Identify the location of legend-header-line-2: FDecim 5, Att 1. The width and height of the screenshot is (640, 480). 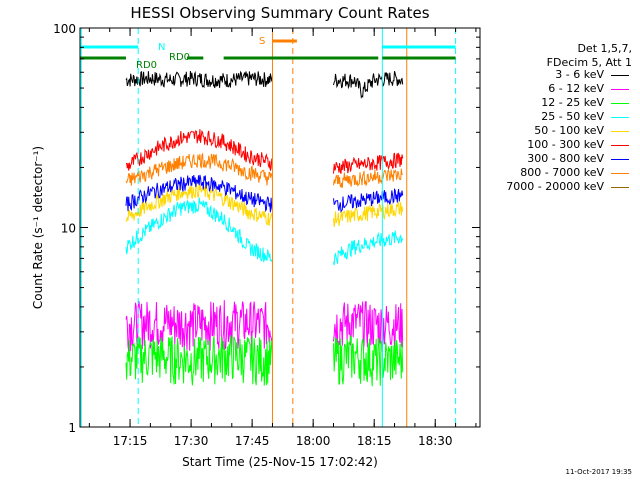
(589, 62).